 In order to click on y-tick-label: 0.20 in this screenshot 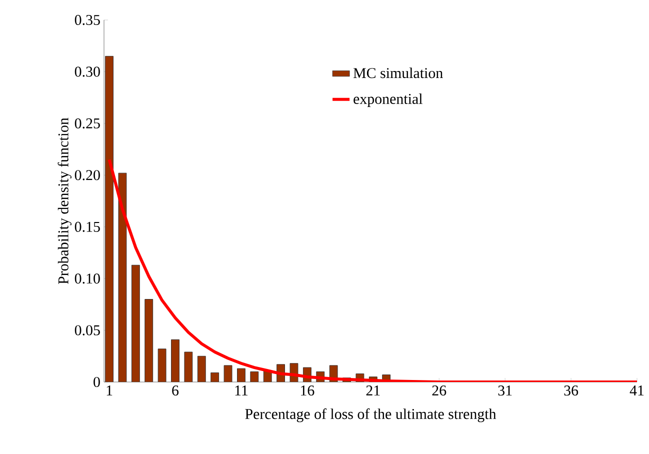, I will do `click(87, 175)`.